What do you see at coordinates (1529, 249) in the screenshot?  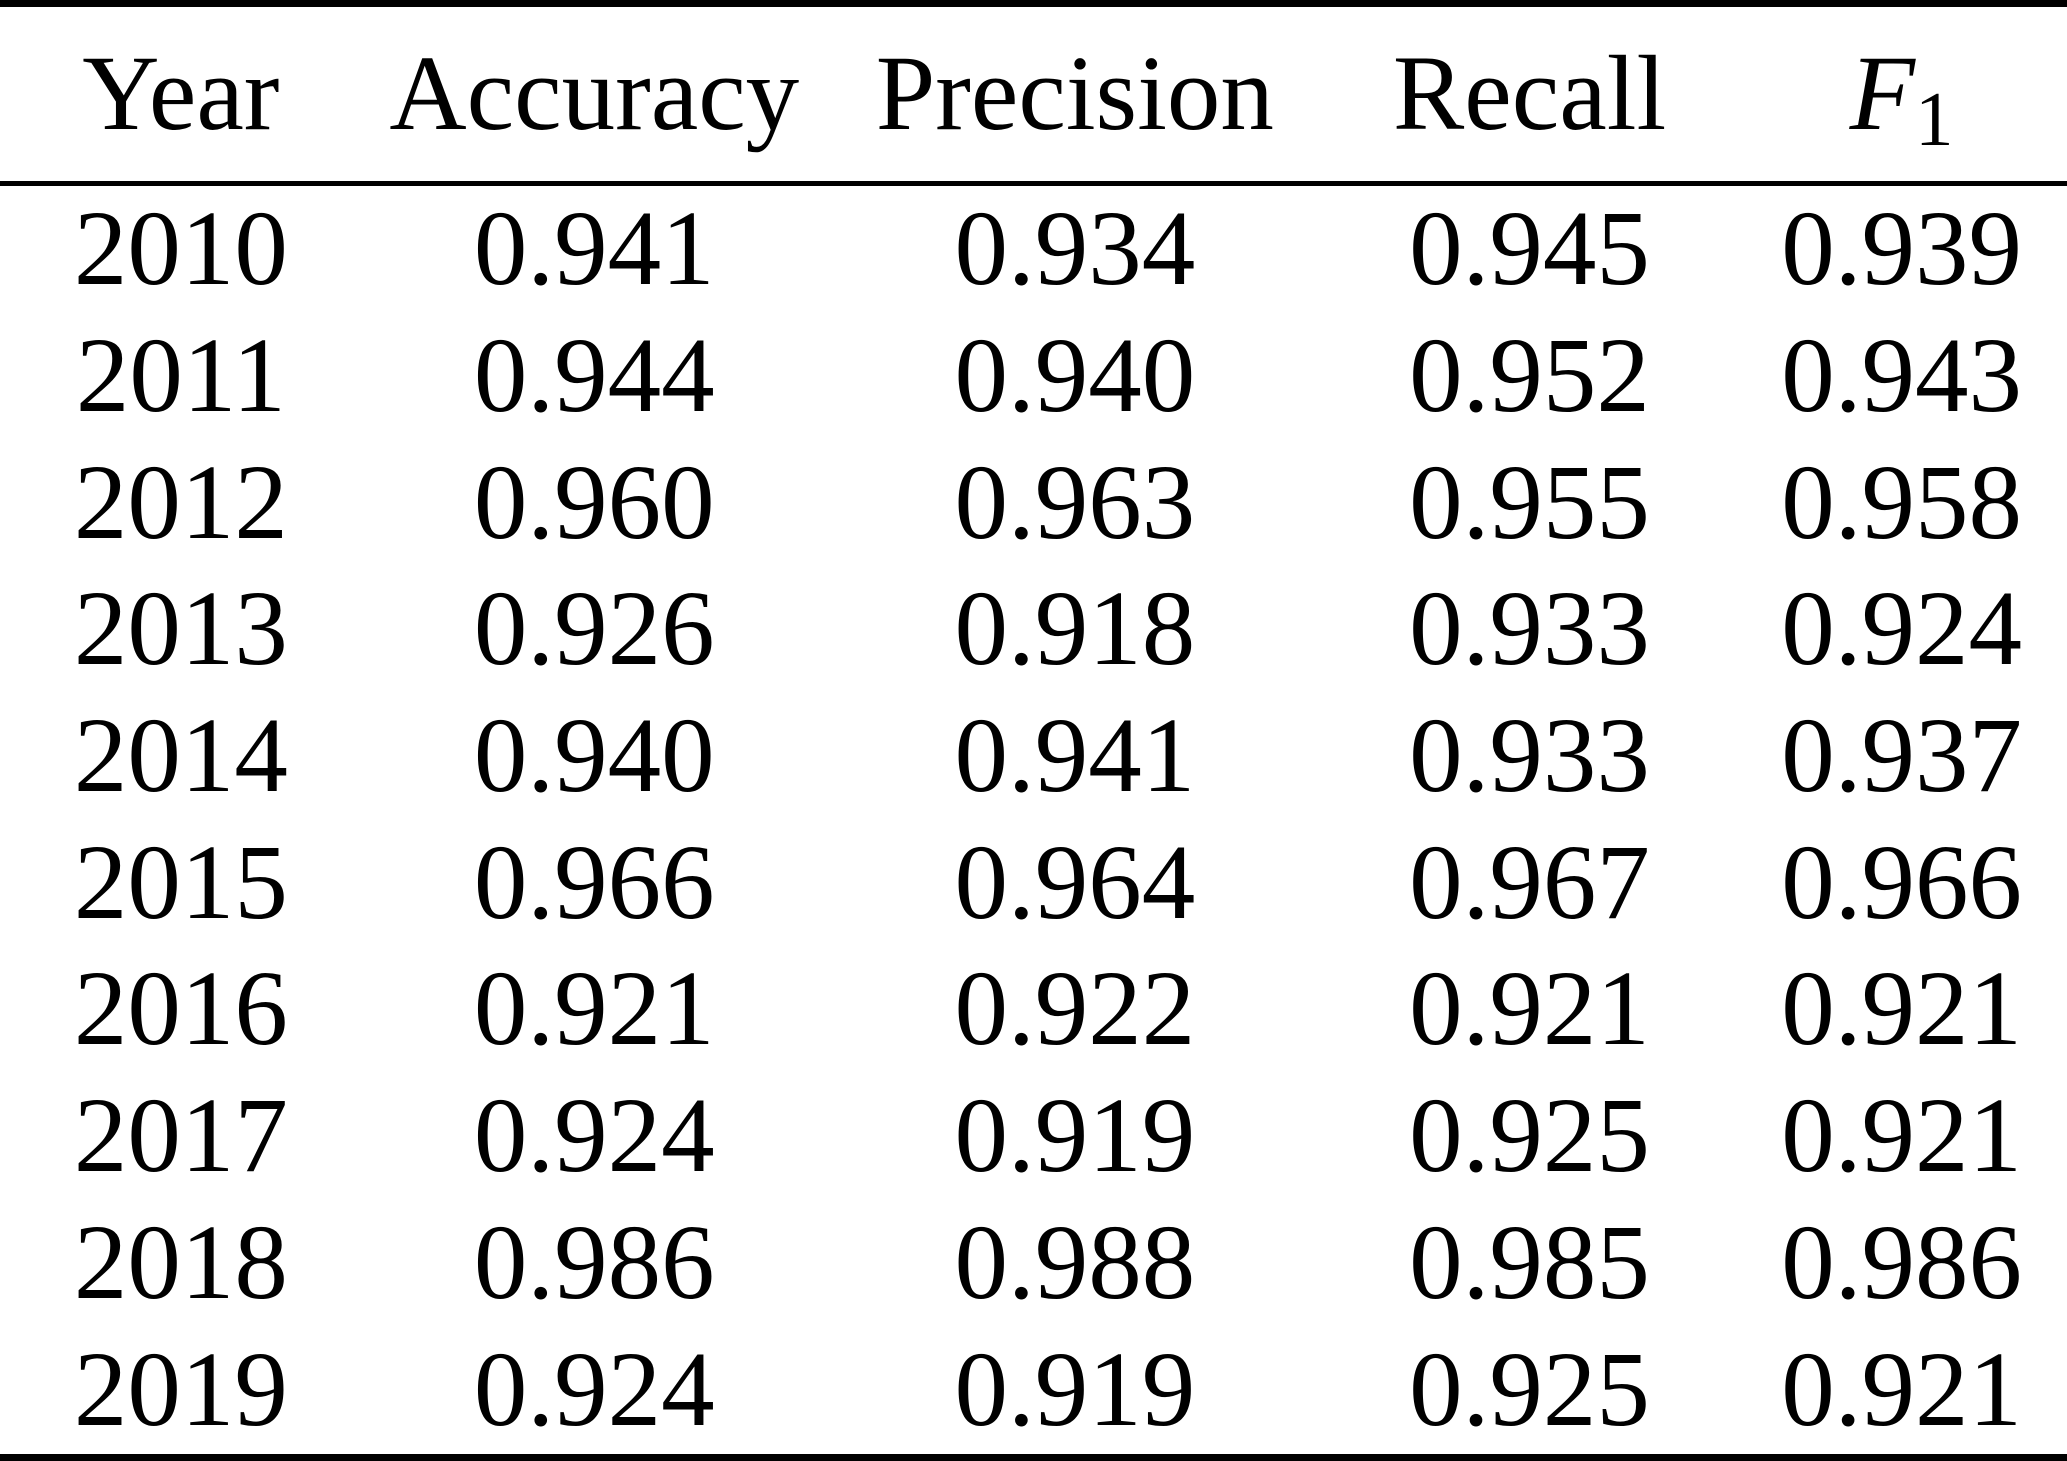 I see `cell-recall: 0.945` at bounding box center [1529, 249].